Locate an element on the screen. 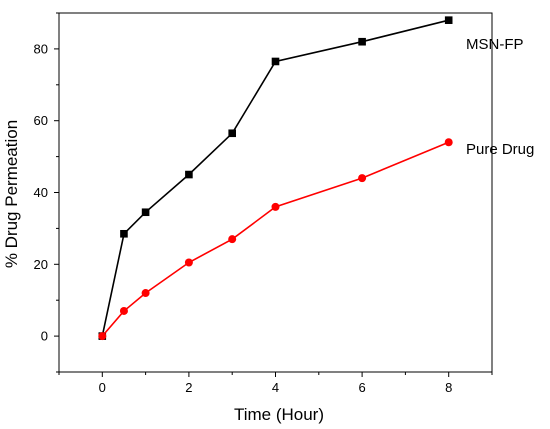  x-tick-label: 6 is located at coordinates (361, 387).